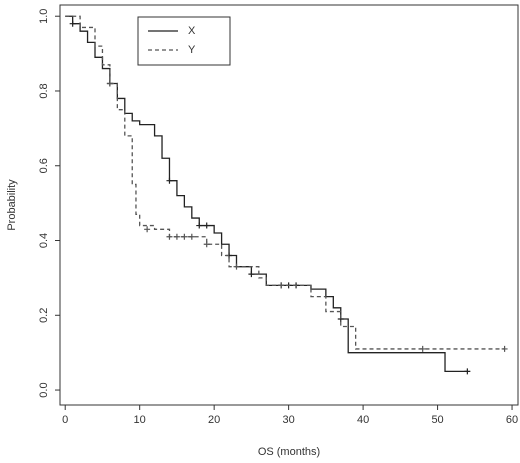 This screenshot has height=463, width=520. Describe the element at coordinates (289, 420) in the screenshot. I see `x-tick-label: 30` at that location.